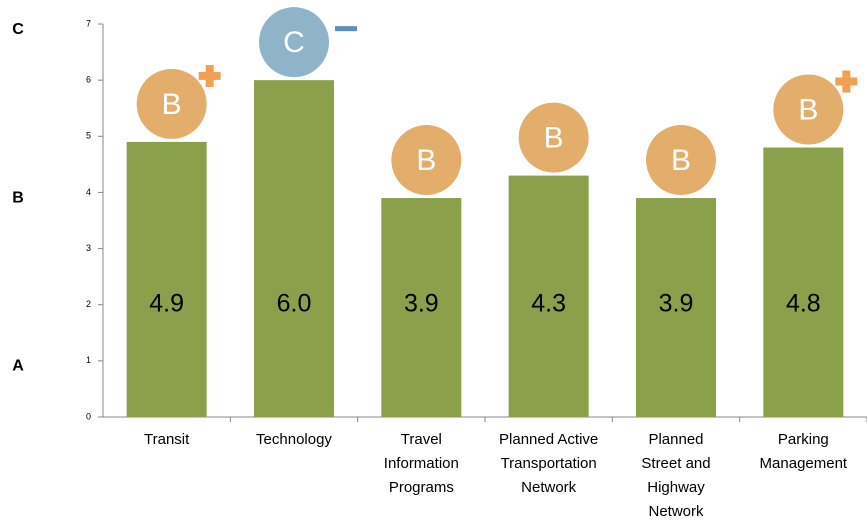 This screenshot has height=525, width=867. Describe the element at coordinates (346, 29) in the screenshot. I see `minus-icon` at that location.